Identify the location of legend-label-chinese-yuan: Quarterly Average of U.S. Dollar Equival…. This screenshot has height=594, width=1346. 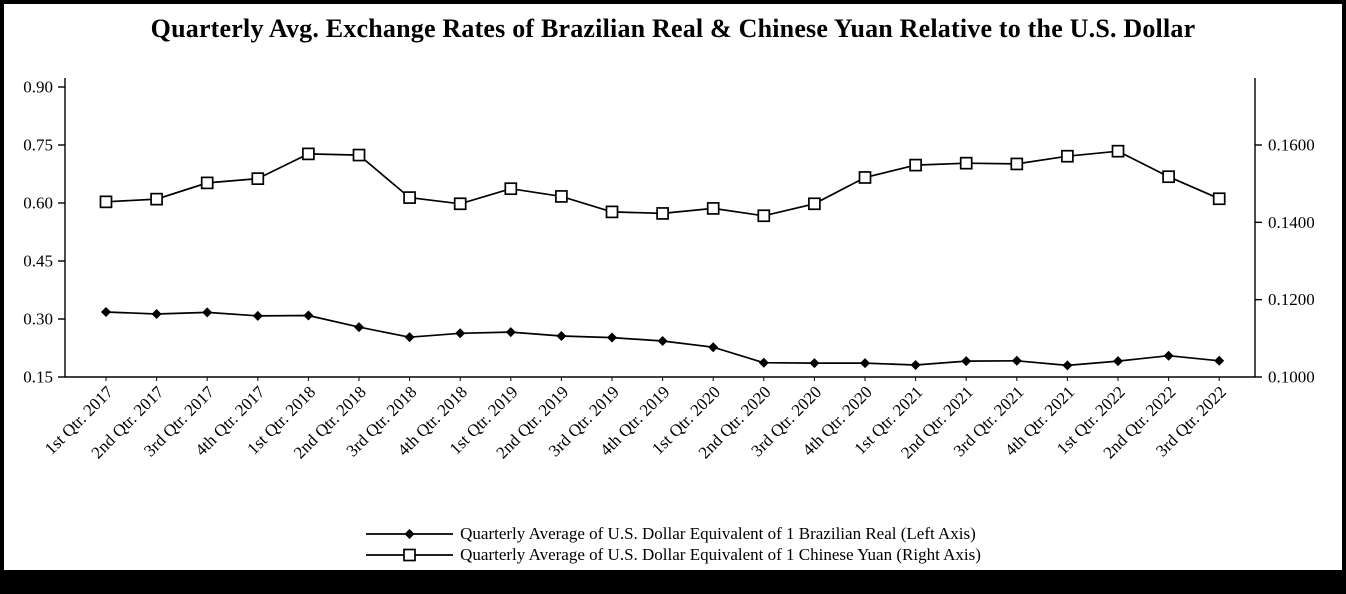
(720, 554).